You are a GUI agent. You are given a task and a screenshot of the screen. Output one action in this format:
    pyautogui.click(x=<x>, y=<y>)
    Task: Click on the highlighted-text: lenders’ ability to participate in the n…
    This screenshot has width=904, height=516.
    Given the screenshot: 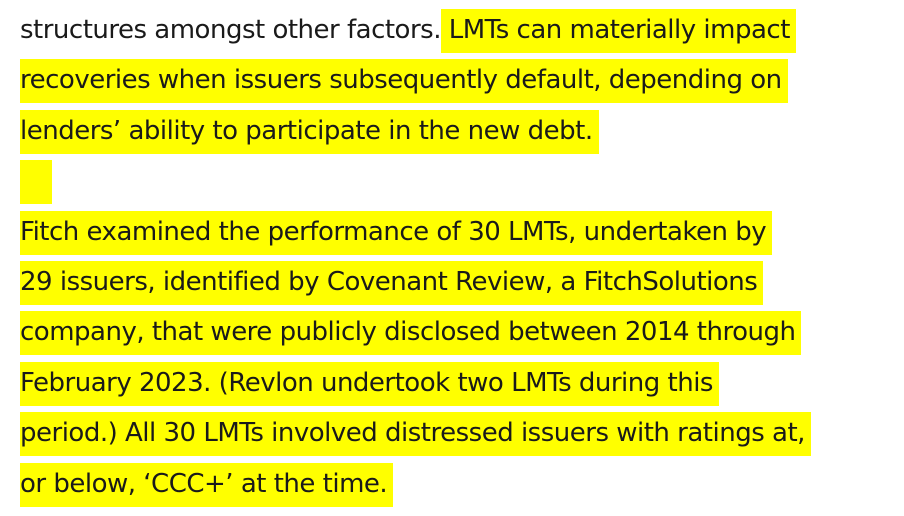 What is the action you would take?
    pyautogui.click(x=309, y=131)
    